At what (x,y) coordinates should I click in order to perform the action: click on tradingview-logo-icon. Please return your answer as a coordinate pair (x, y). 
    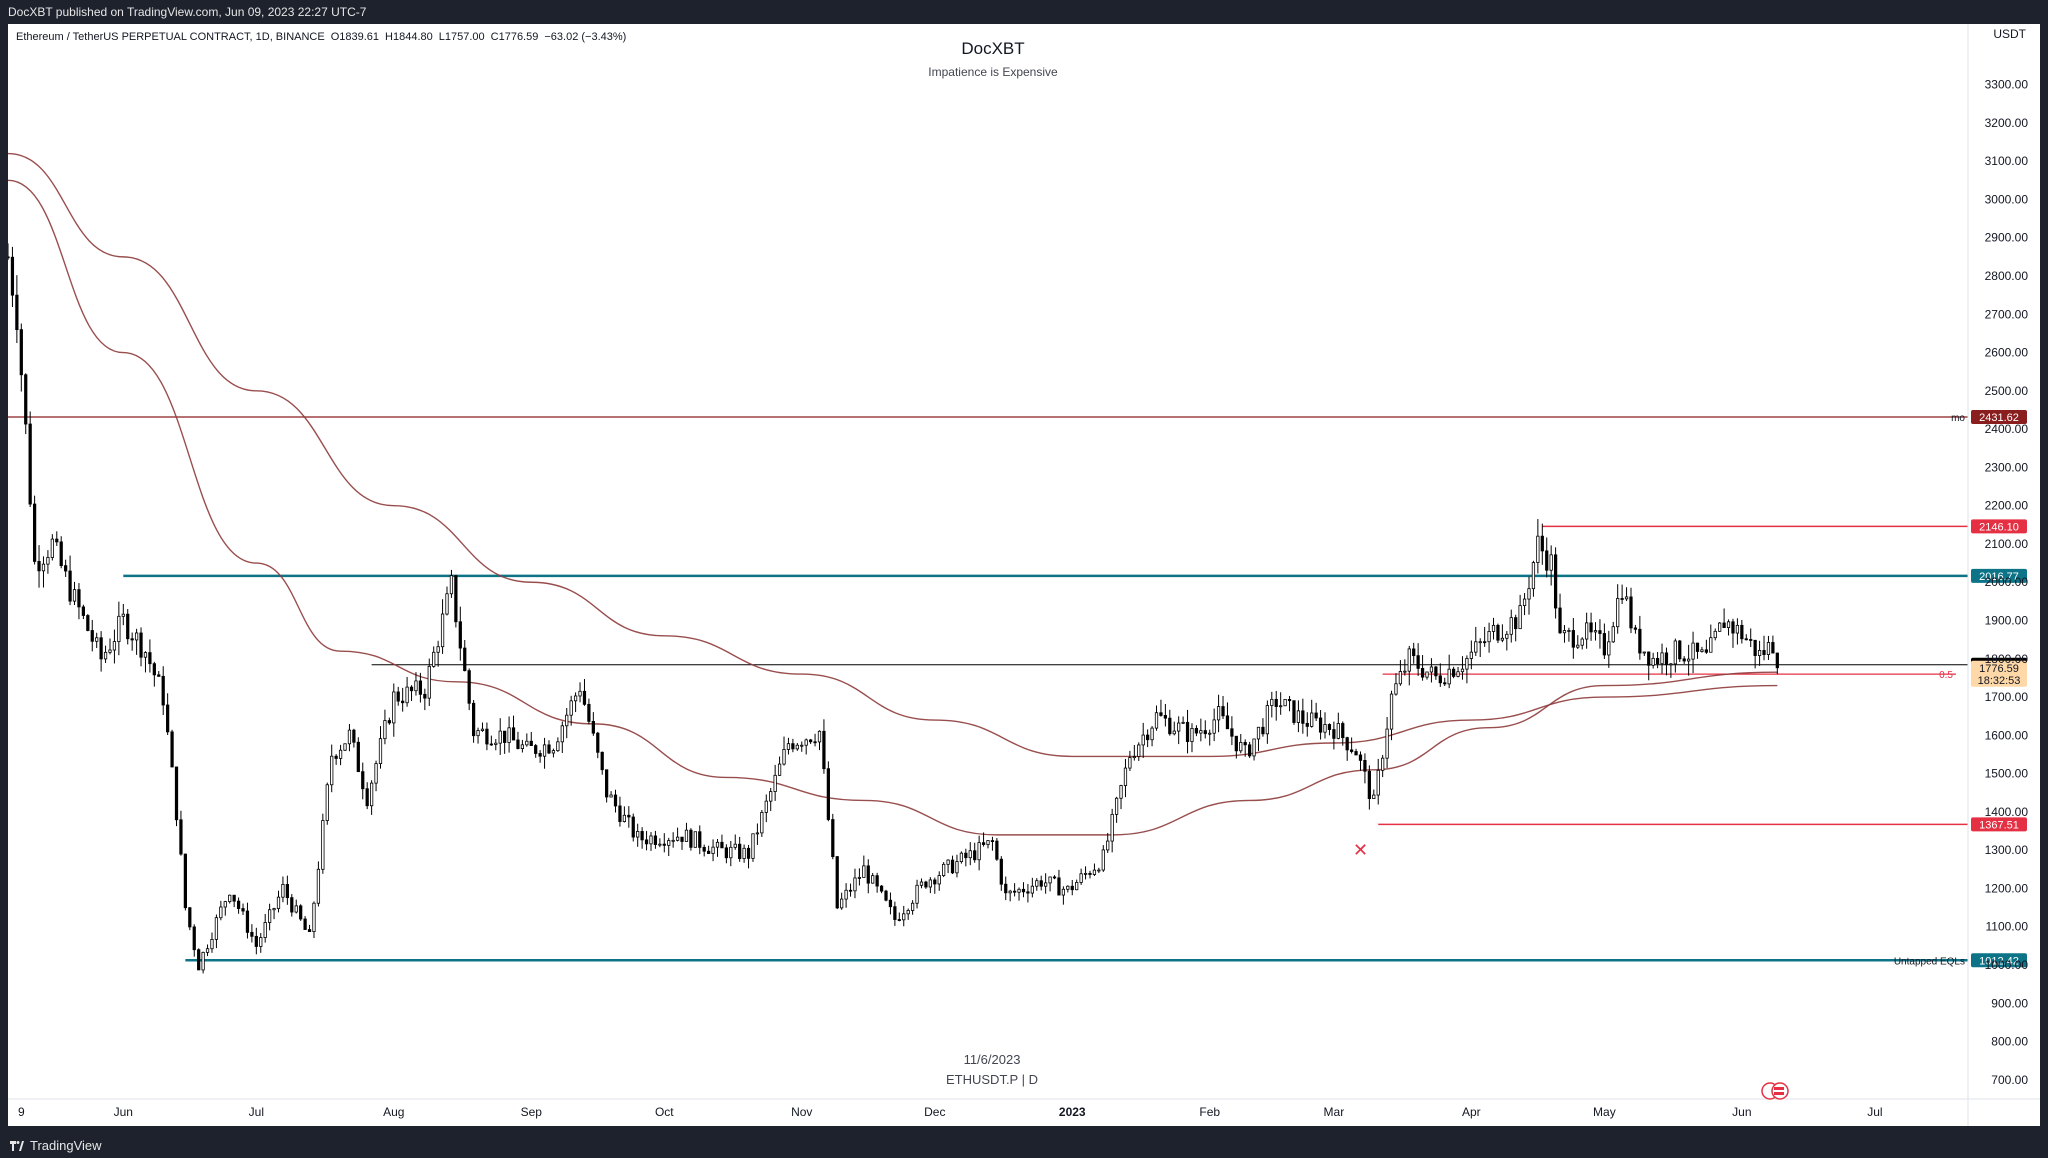
    Looking at the image, I should click on (17, 1146).